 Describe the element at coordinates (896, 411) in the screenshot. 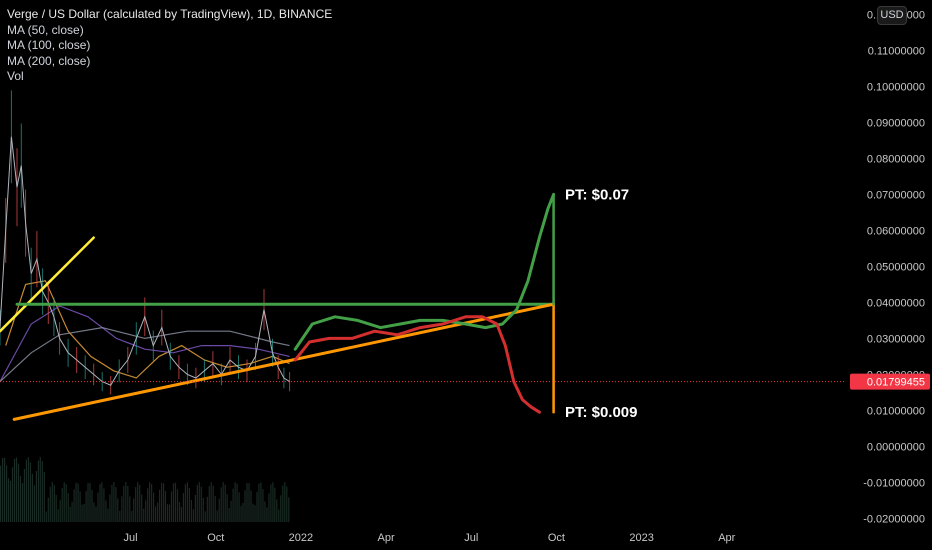

I see `y-tick-label: 0.01000000` at that location.